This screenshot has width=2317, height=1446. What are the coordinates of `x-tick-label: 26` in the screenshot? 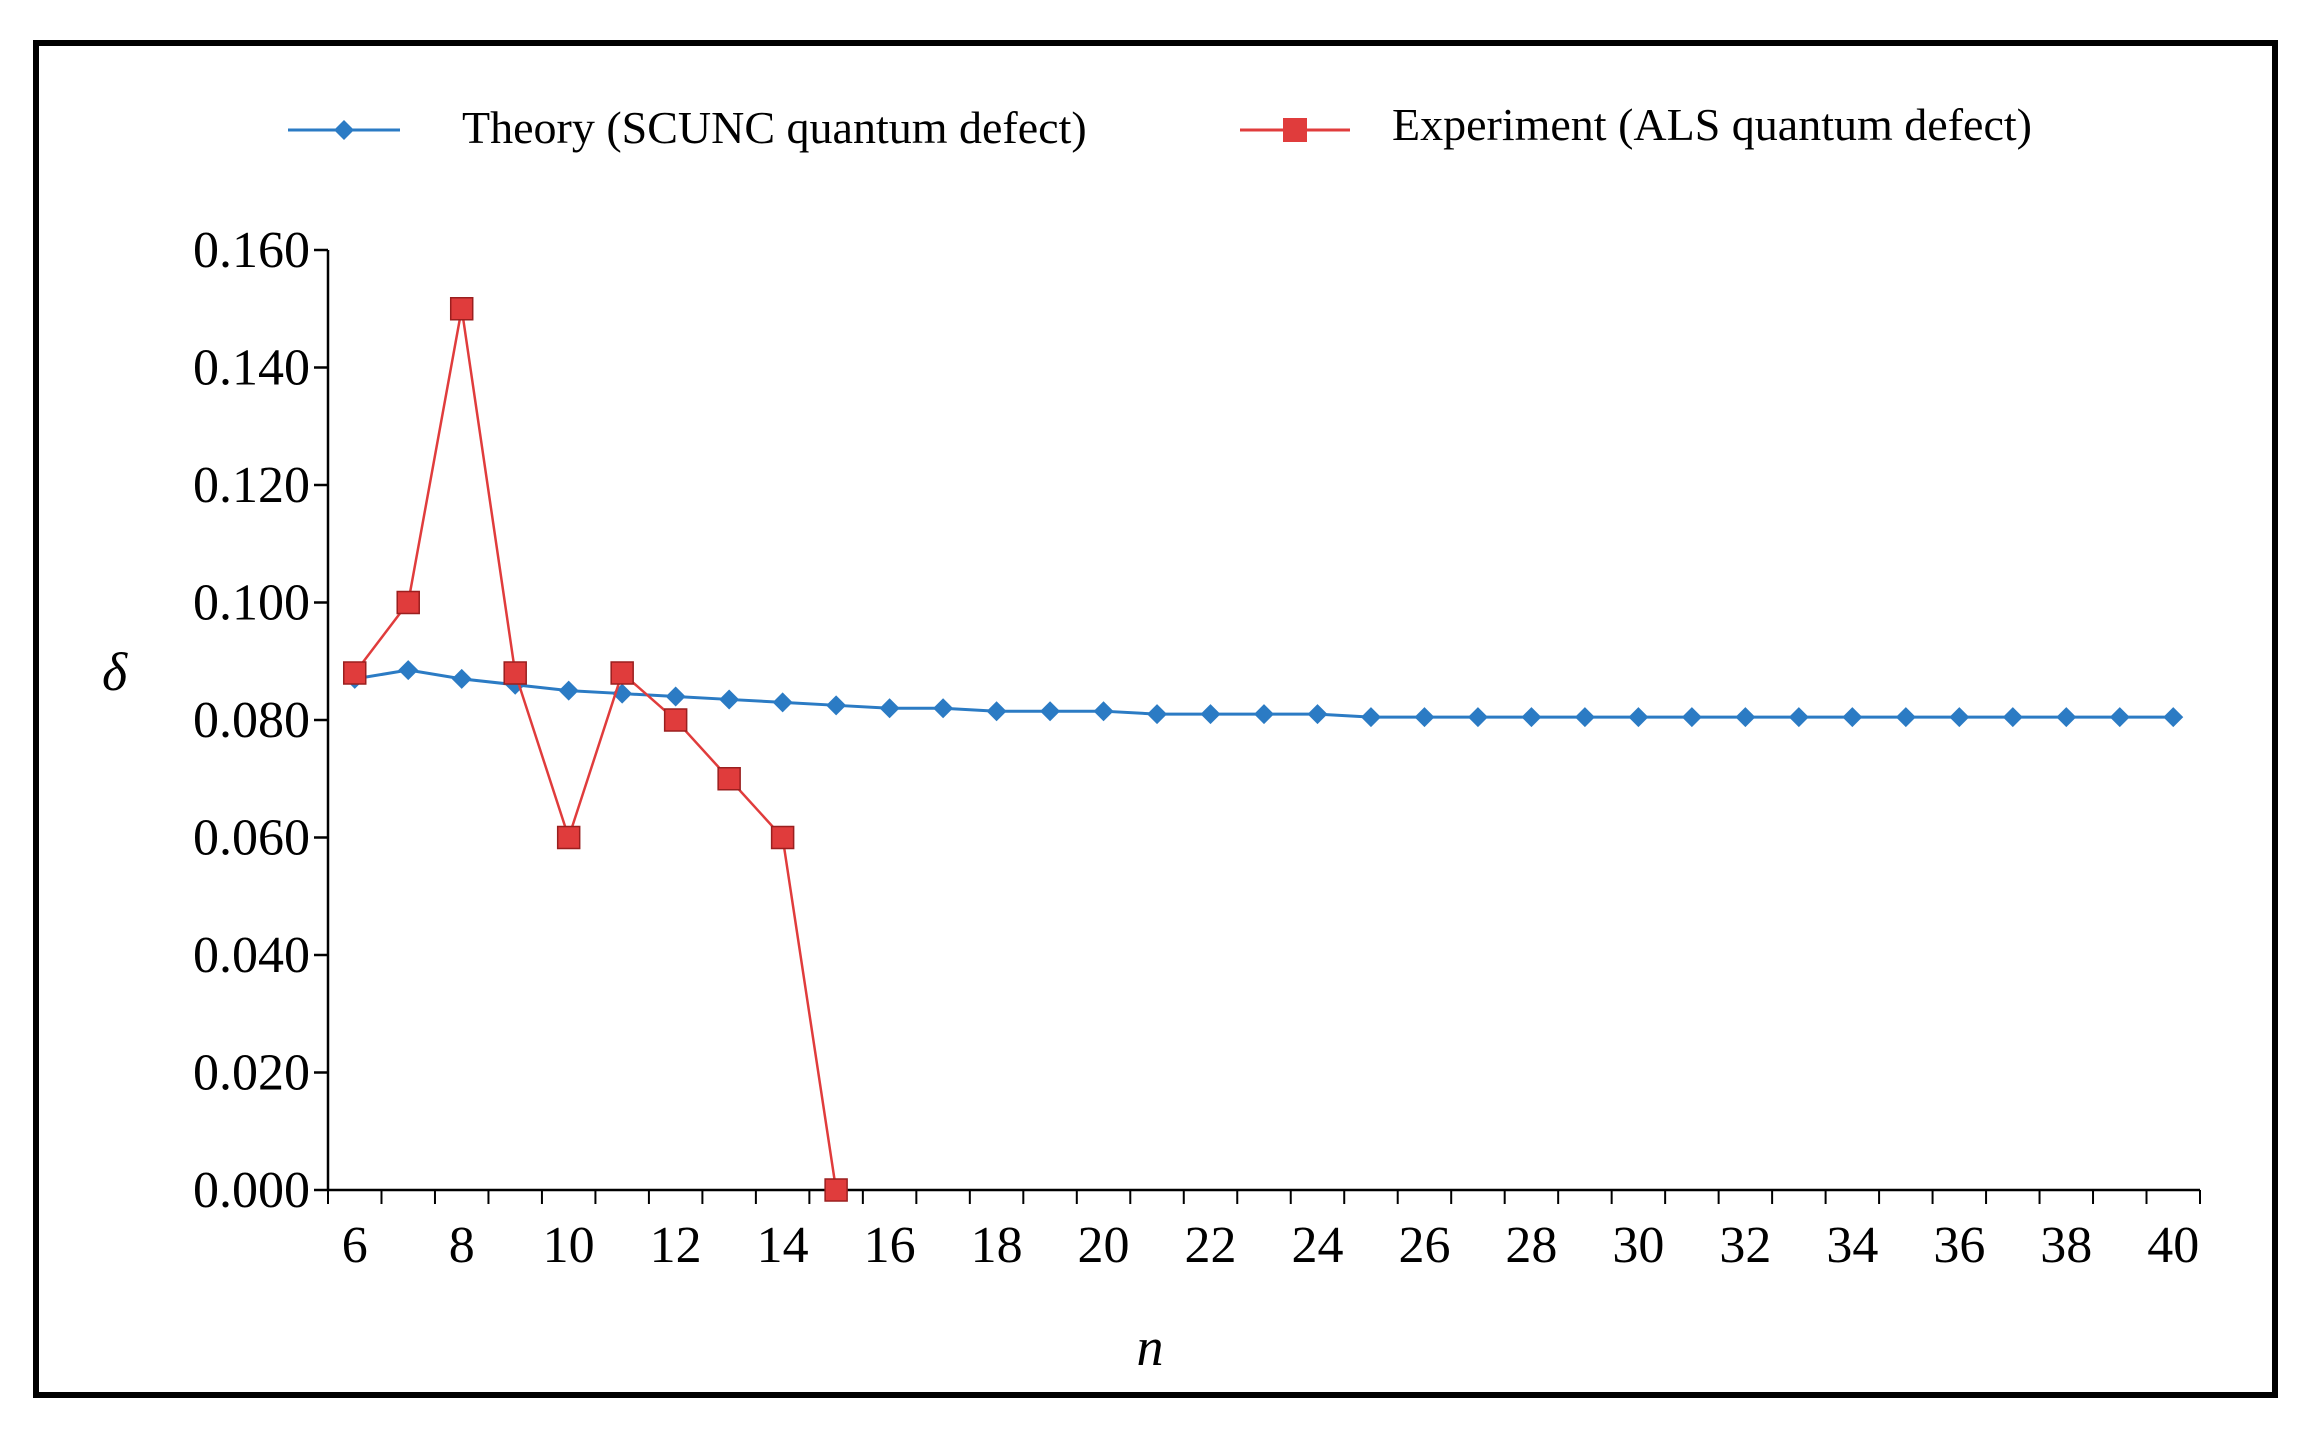 It's located at (1424, 1245).